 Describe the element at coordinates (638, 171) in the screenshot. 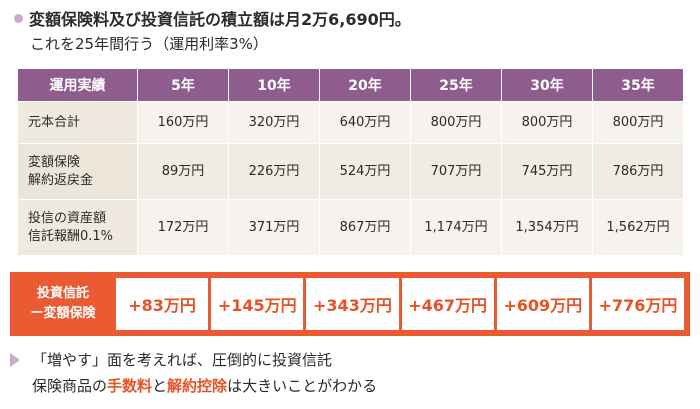

I see `table-cell: 786万円` at that location.